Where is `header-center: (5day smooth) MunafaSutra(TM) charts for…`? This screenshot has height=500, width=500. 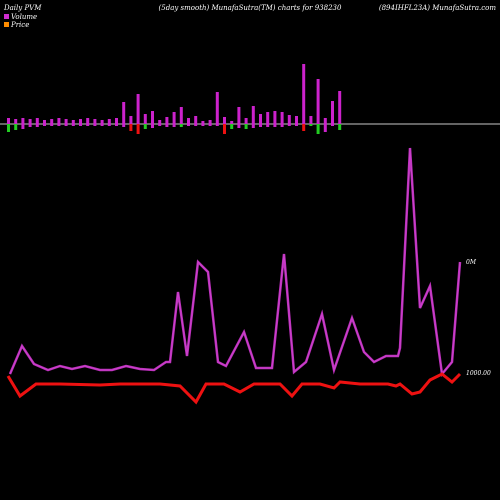 header-center: (5day smooth) MunafaSutra(TM) charts for… is located at coordinates (250, 8).